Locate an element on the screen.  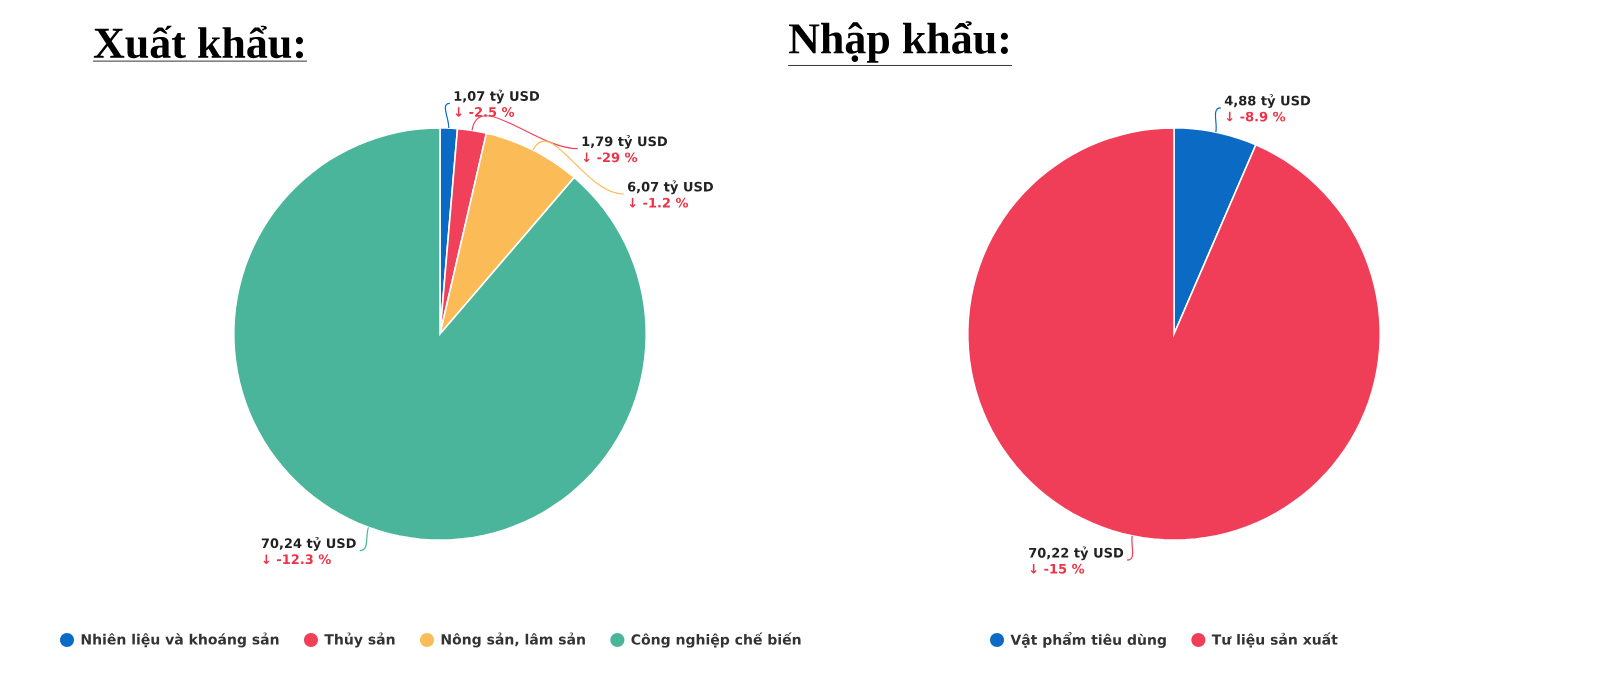
chart-title: Nhập khẩu: is located at coordinates (898, 42).